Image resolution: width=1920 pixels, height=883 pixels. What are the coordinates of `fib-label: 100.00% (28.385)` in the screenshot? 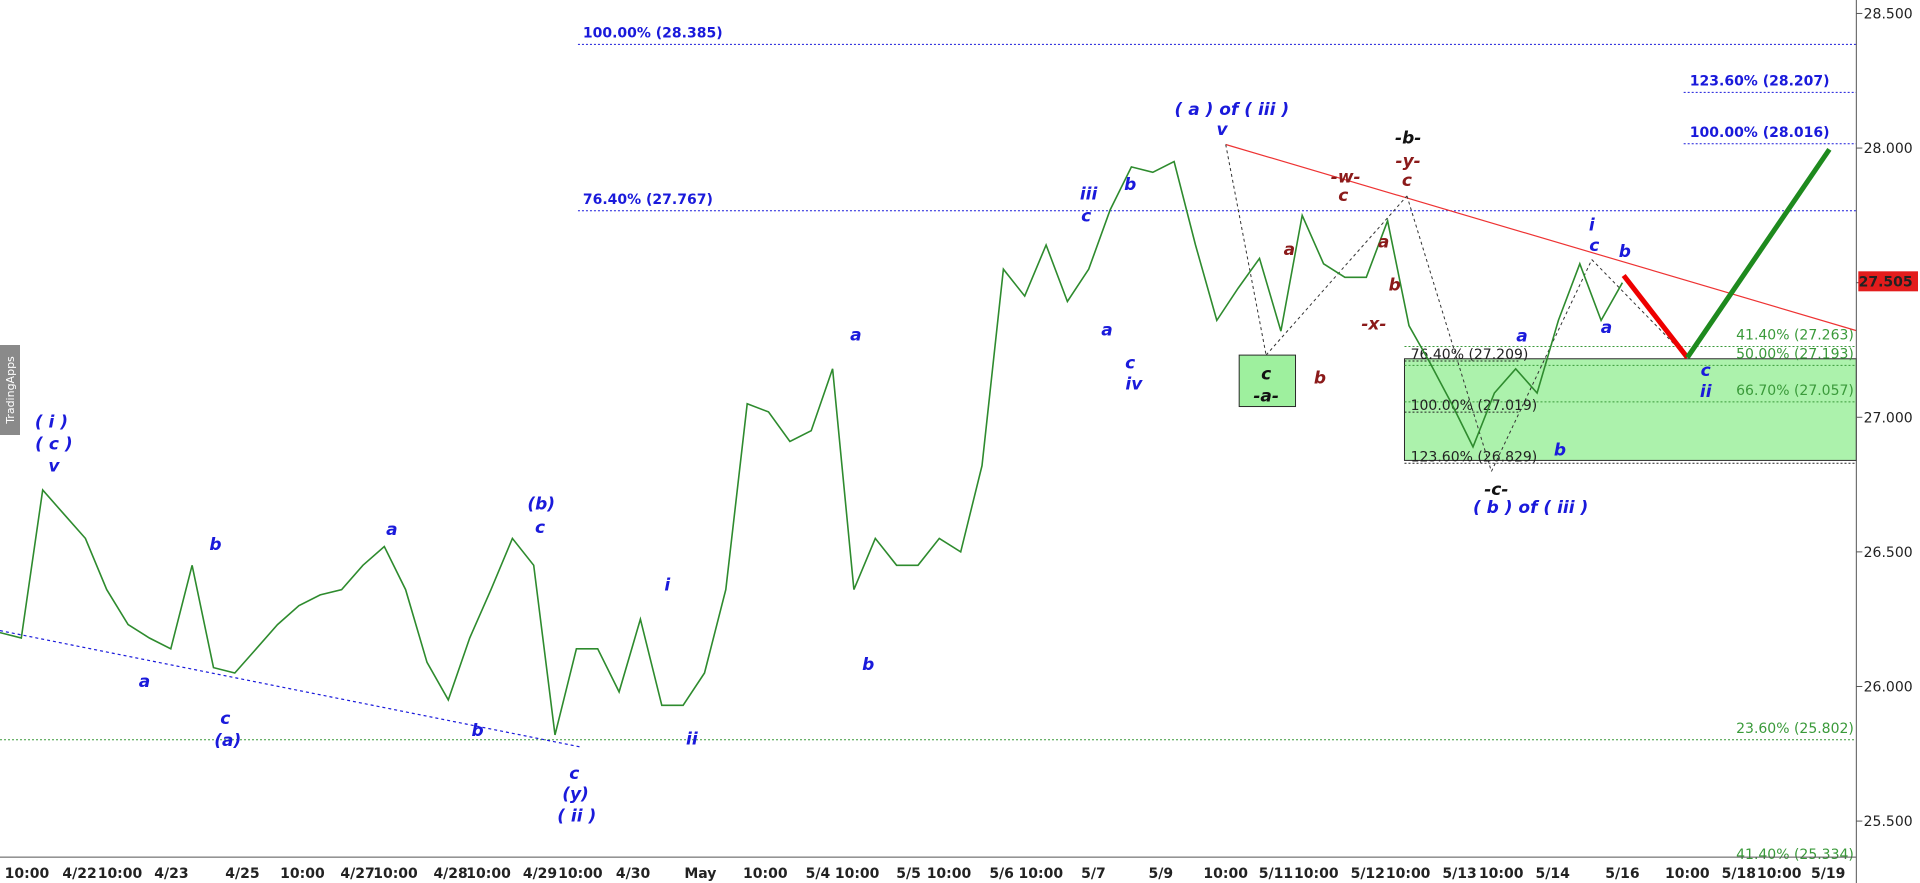 It's located at (653, 33).